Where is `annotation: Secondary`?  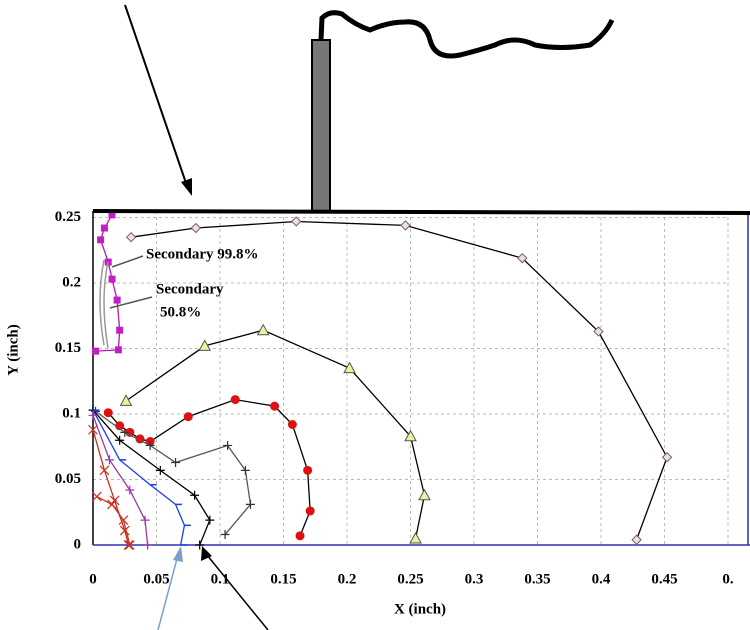
annotation: Secondary is located at coordinates (190, 289).